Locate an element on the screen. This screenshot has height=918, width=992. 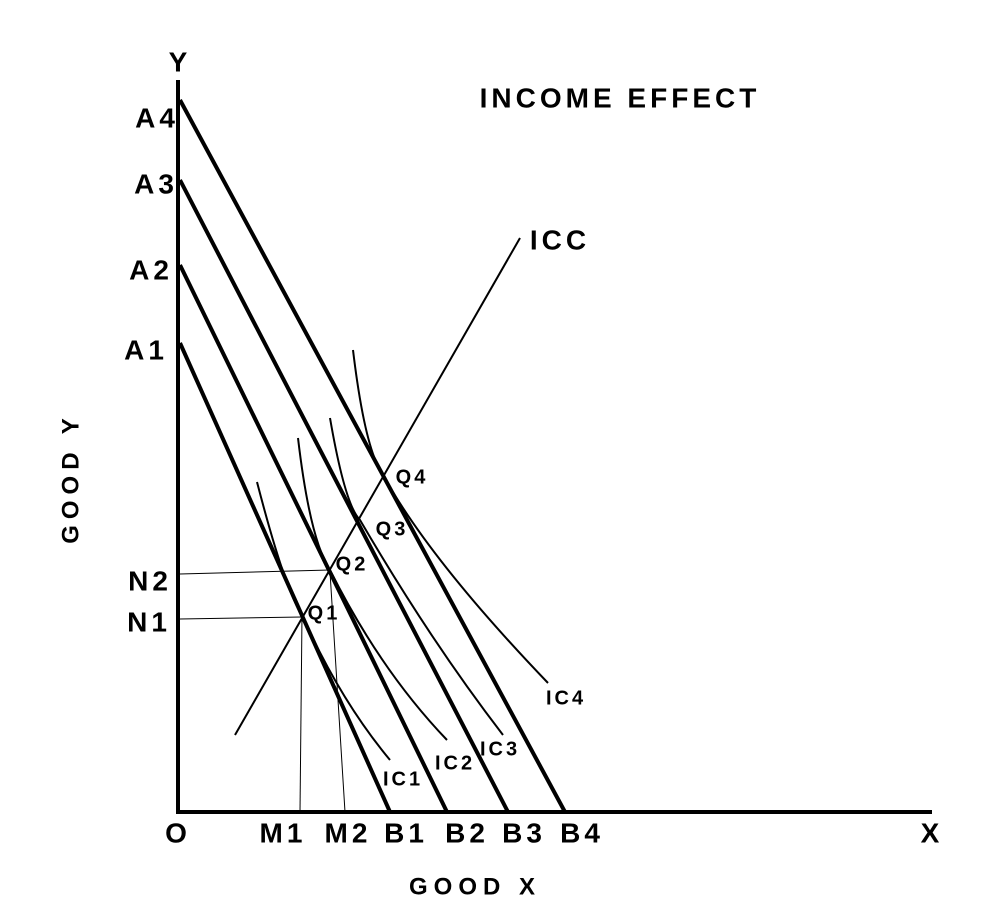
x-label: B2 is located at coordinates (467, 832).